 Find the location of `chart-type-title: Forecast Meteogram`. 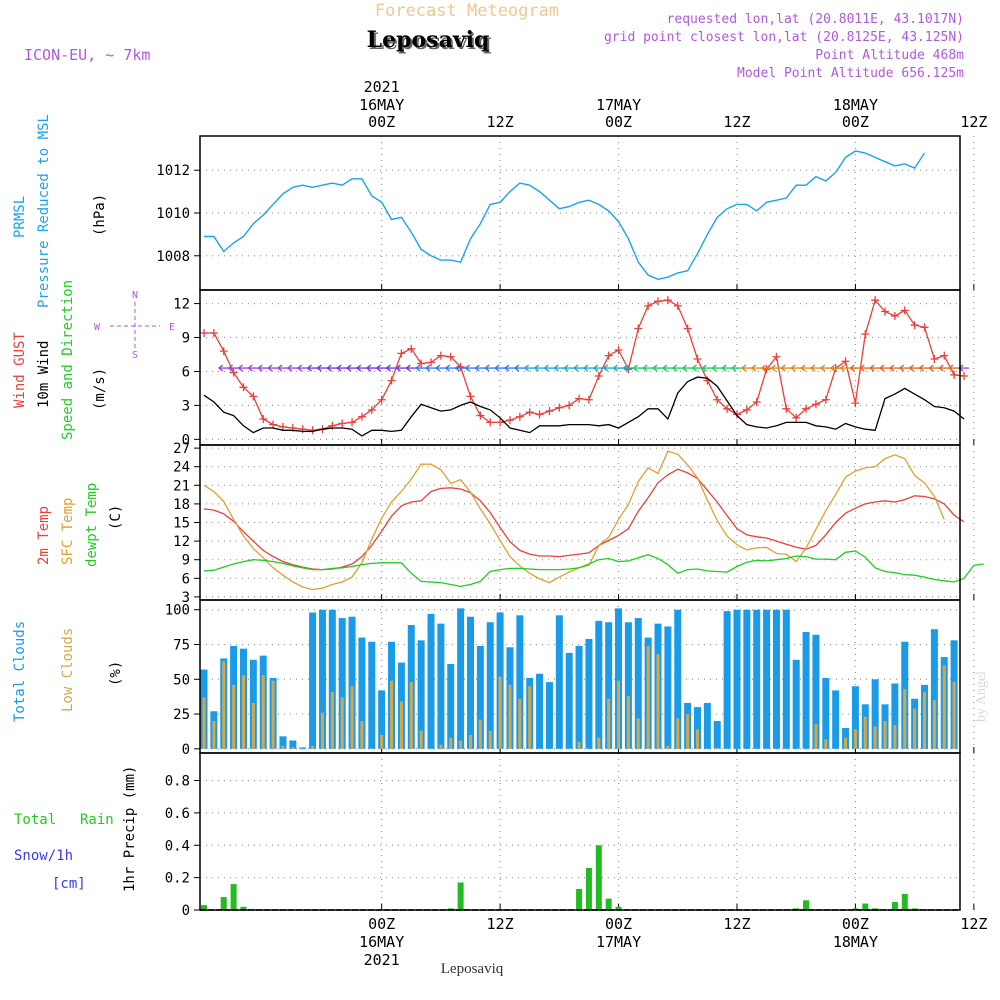

chart-type-title: Forecast Meteogram is located at coordinates (467, 11).